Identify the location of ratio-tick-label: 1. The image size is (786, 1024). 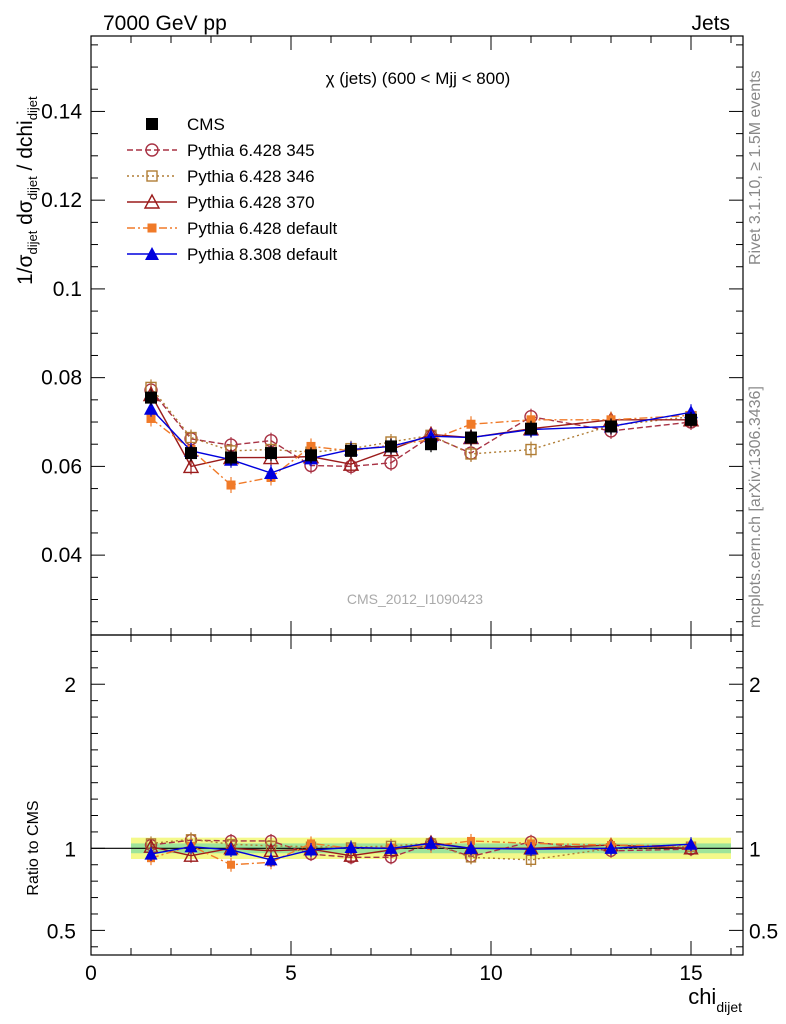
(70, 849).